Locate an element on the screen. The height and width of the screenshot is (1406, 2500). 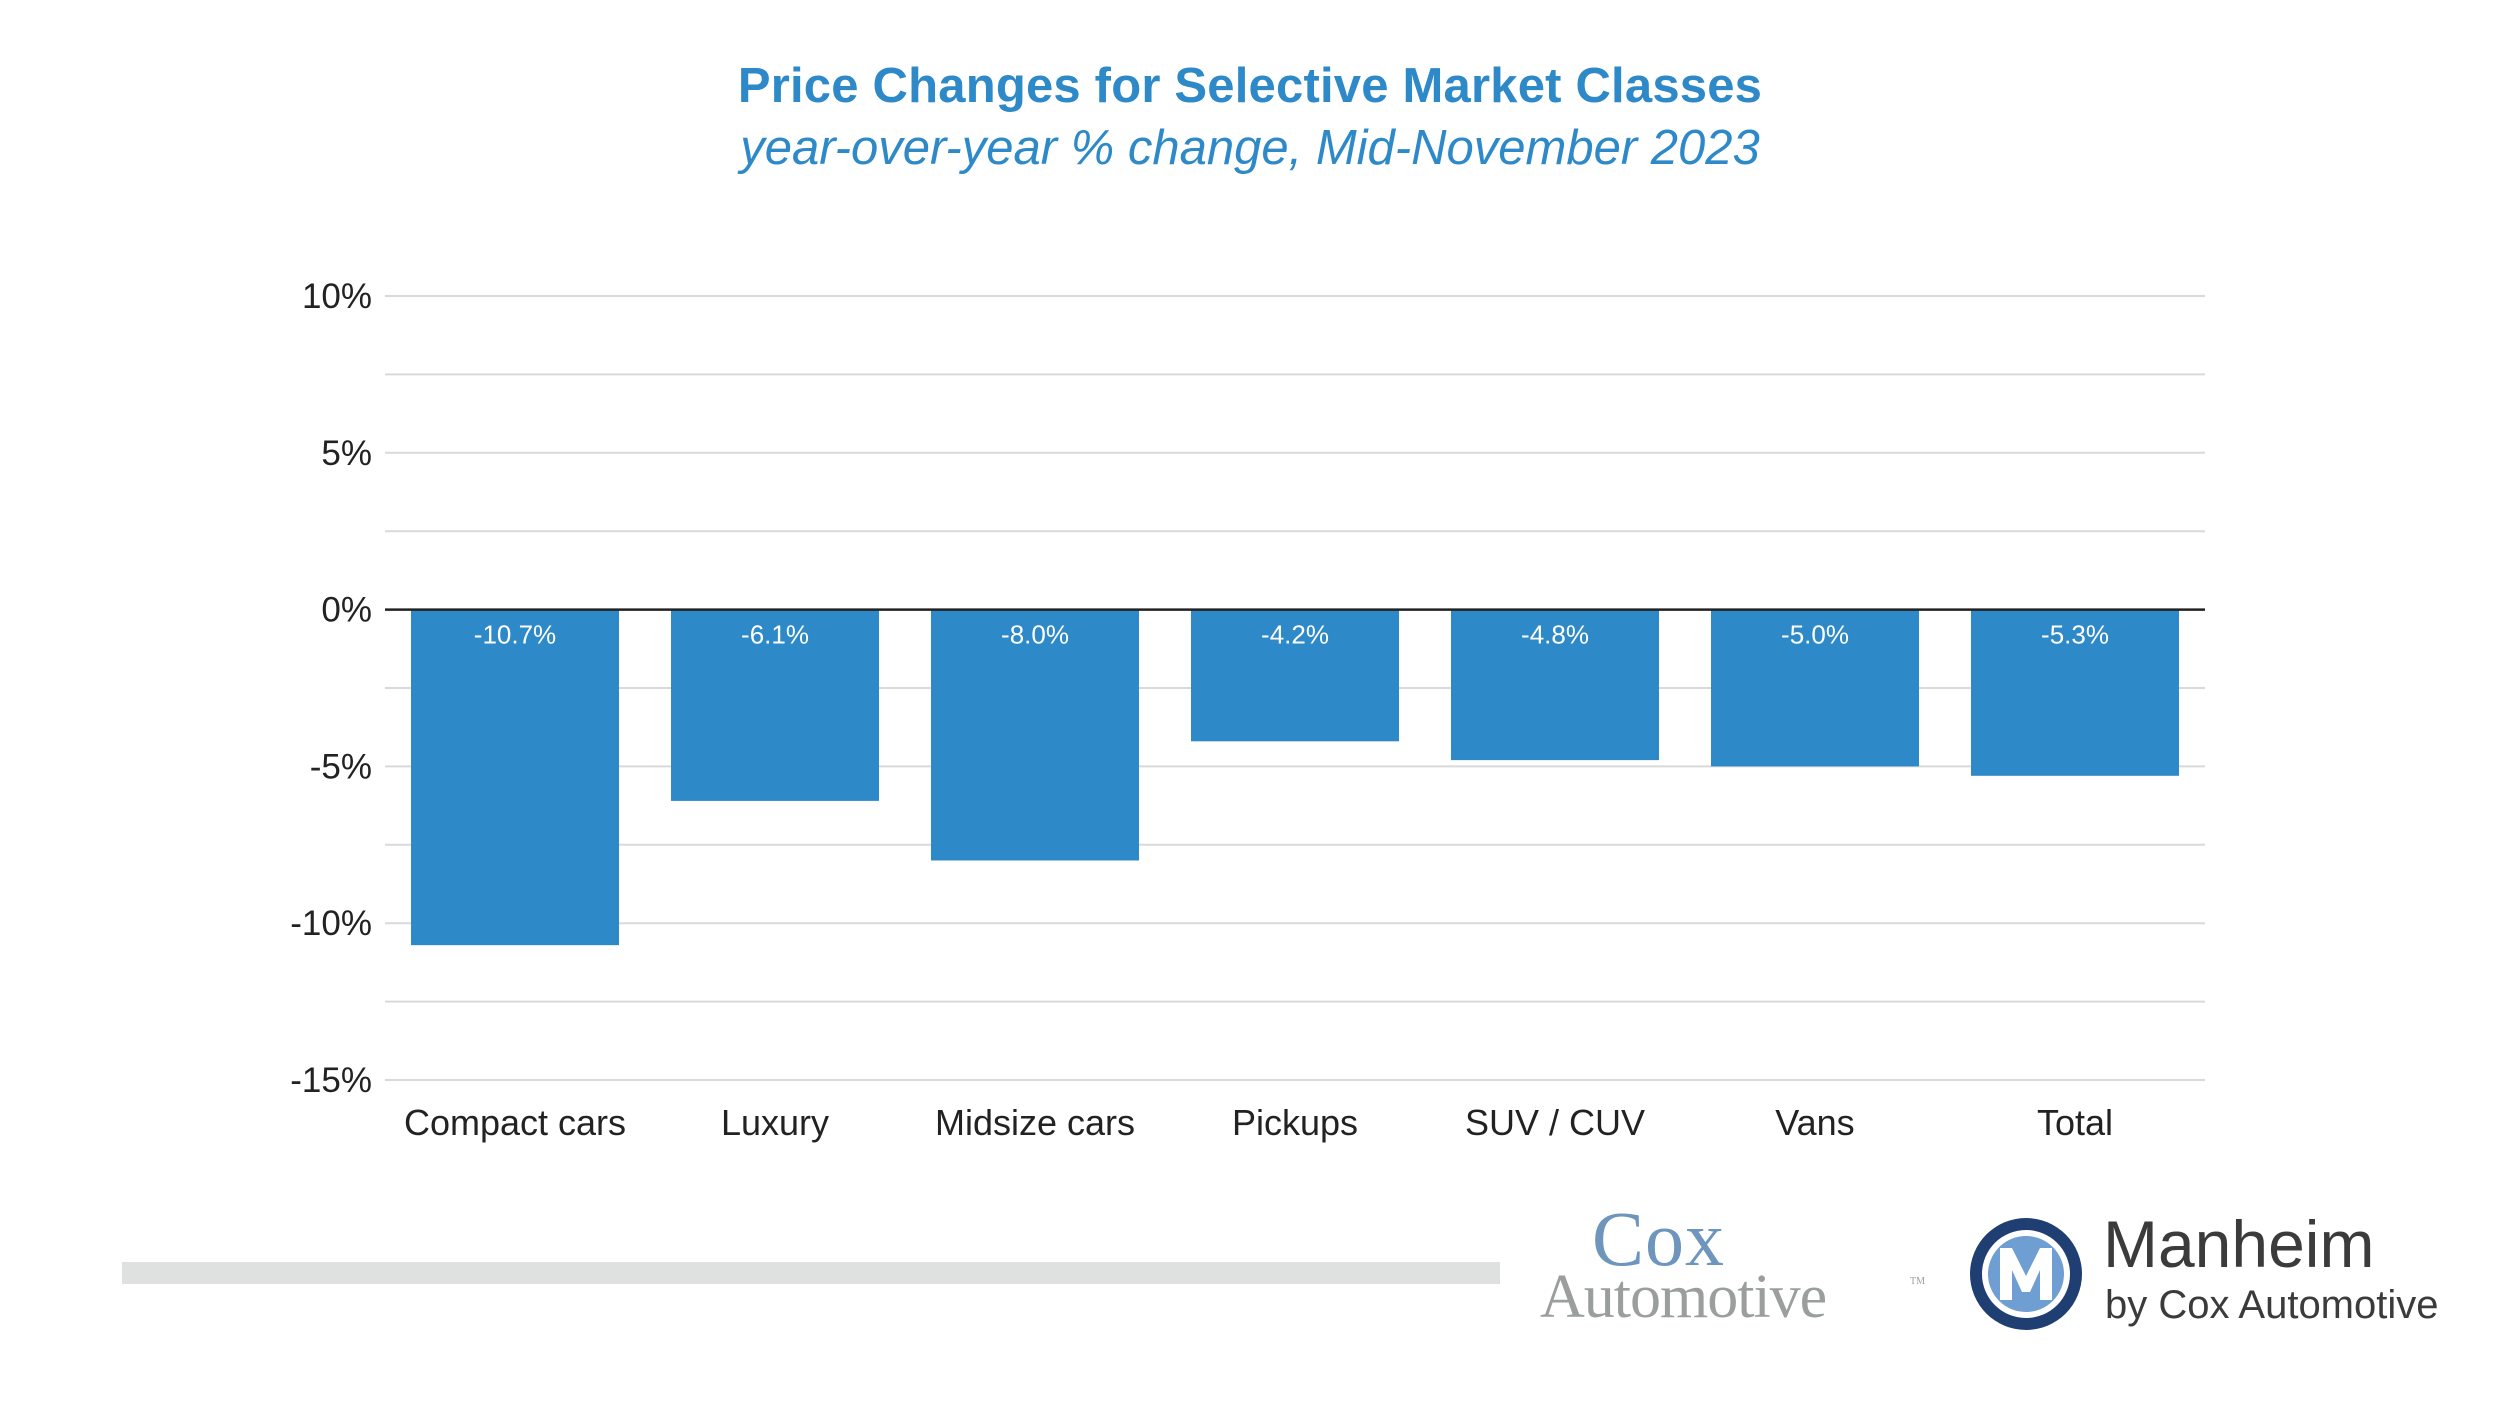
y-tick-label: -10% is located at coordinates (331, 923).